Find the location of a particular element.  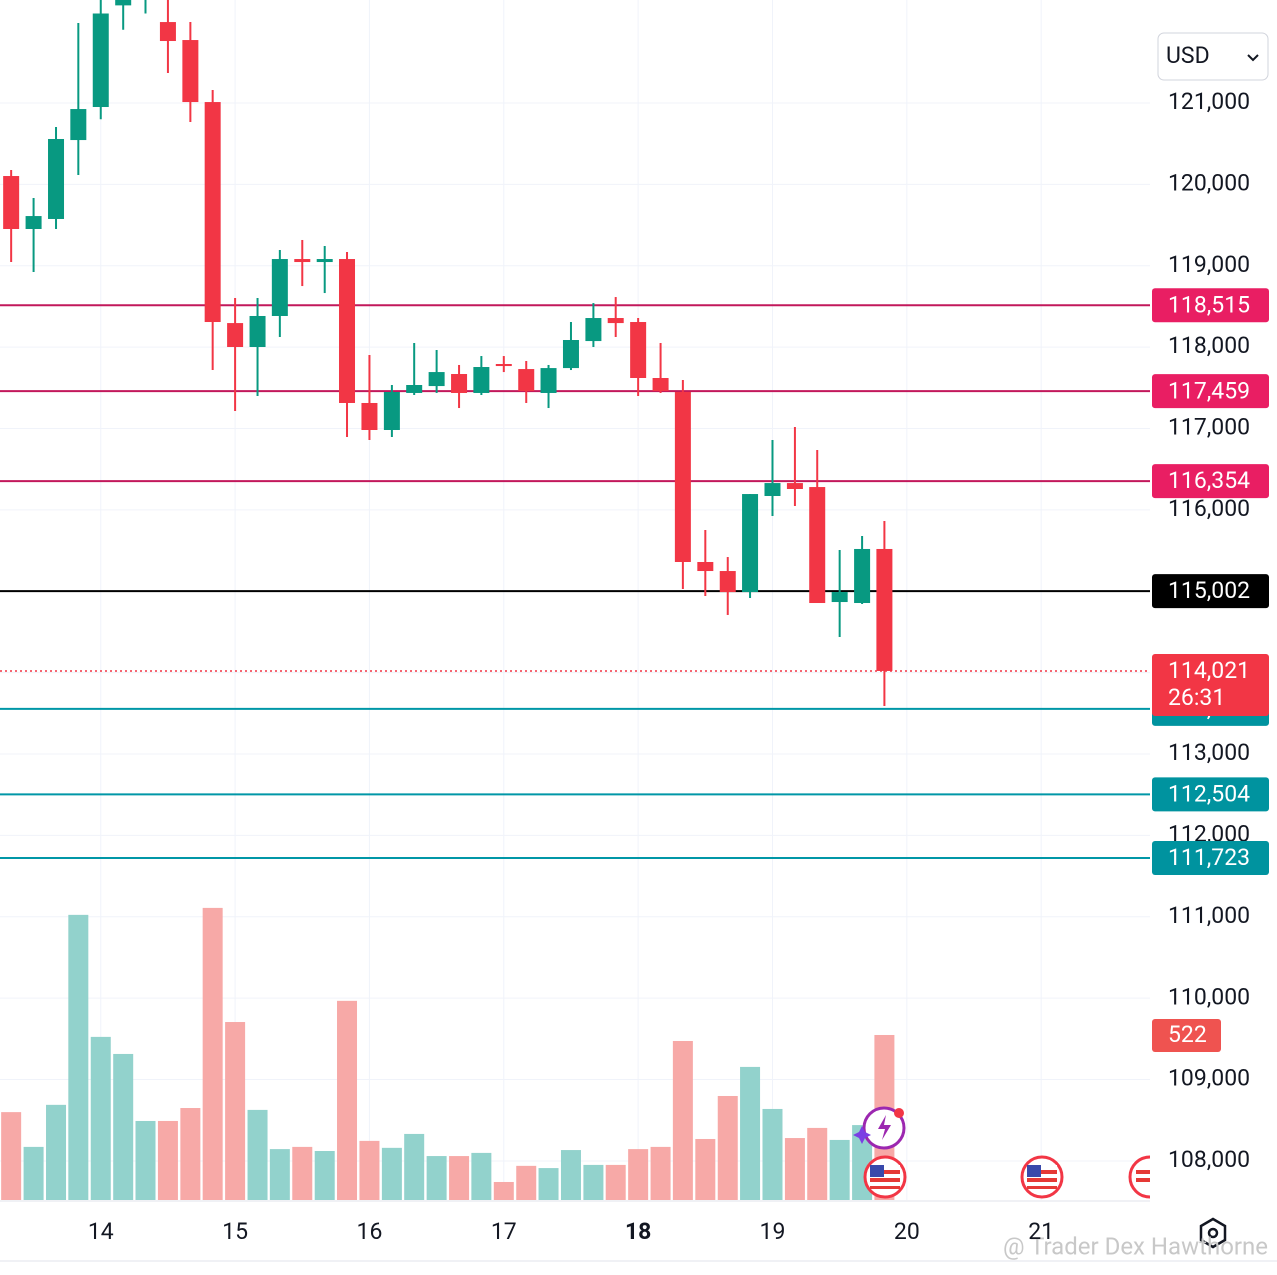

us-event-flag-partial is located at coordinates (1139, 1177).